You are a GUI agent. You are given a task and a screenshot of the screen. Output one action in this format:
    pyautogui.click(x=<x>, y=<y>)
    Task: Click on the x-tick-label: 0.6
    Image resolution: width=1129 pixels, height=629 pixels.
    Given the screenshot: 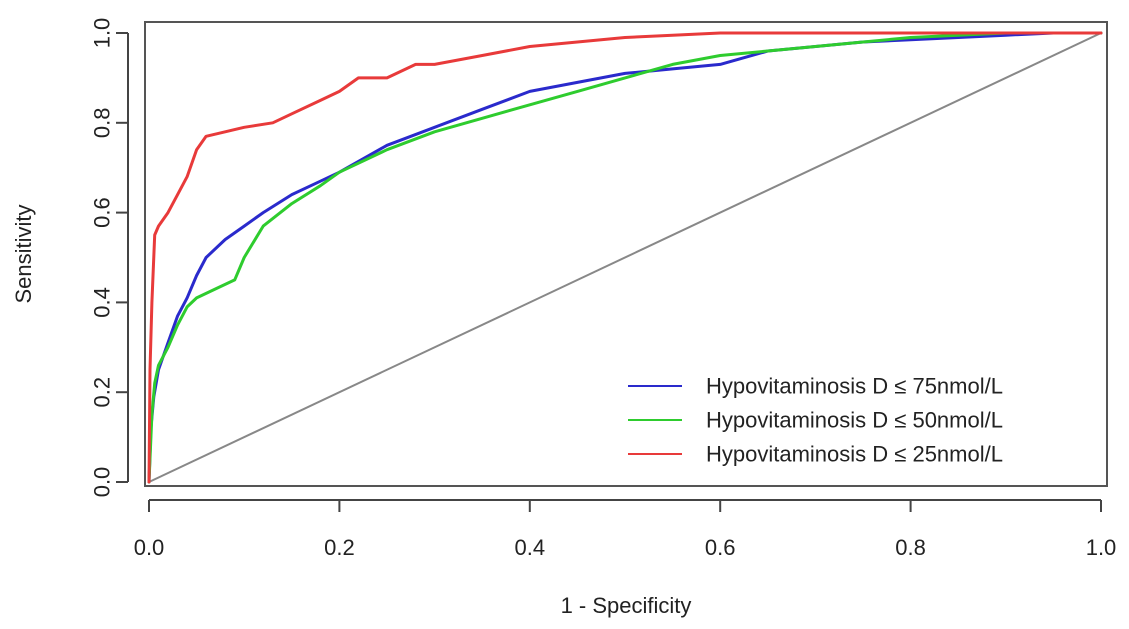 What is the action you would take?
    pyautogui.click(x=720, y=547)
    